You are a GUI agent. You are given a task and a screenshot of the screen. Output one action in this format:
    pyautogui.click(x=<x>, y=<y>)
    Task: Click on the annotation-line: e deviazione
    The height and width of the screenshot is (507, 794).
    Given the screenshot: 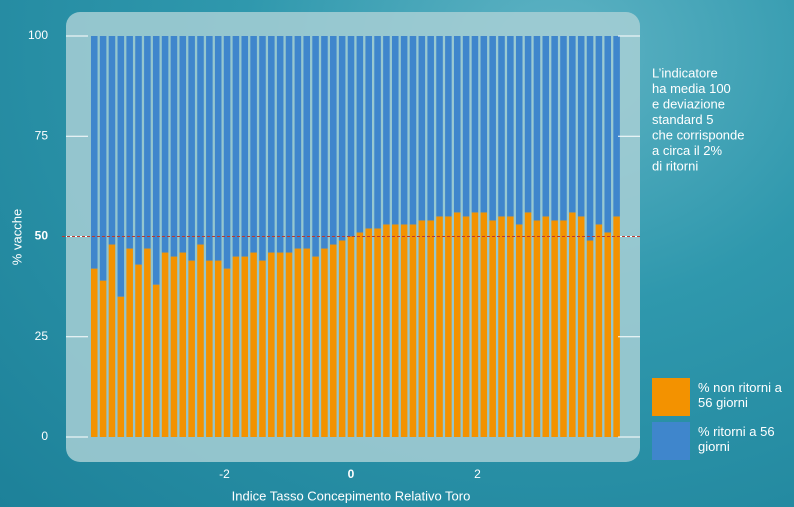 What is the action you would take?
    pyautogui.click(x=688, y=103)
    